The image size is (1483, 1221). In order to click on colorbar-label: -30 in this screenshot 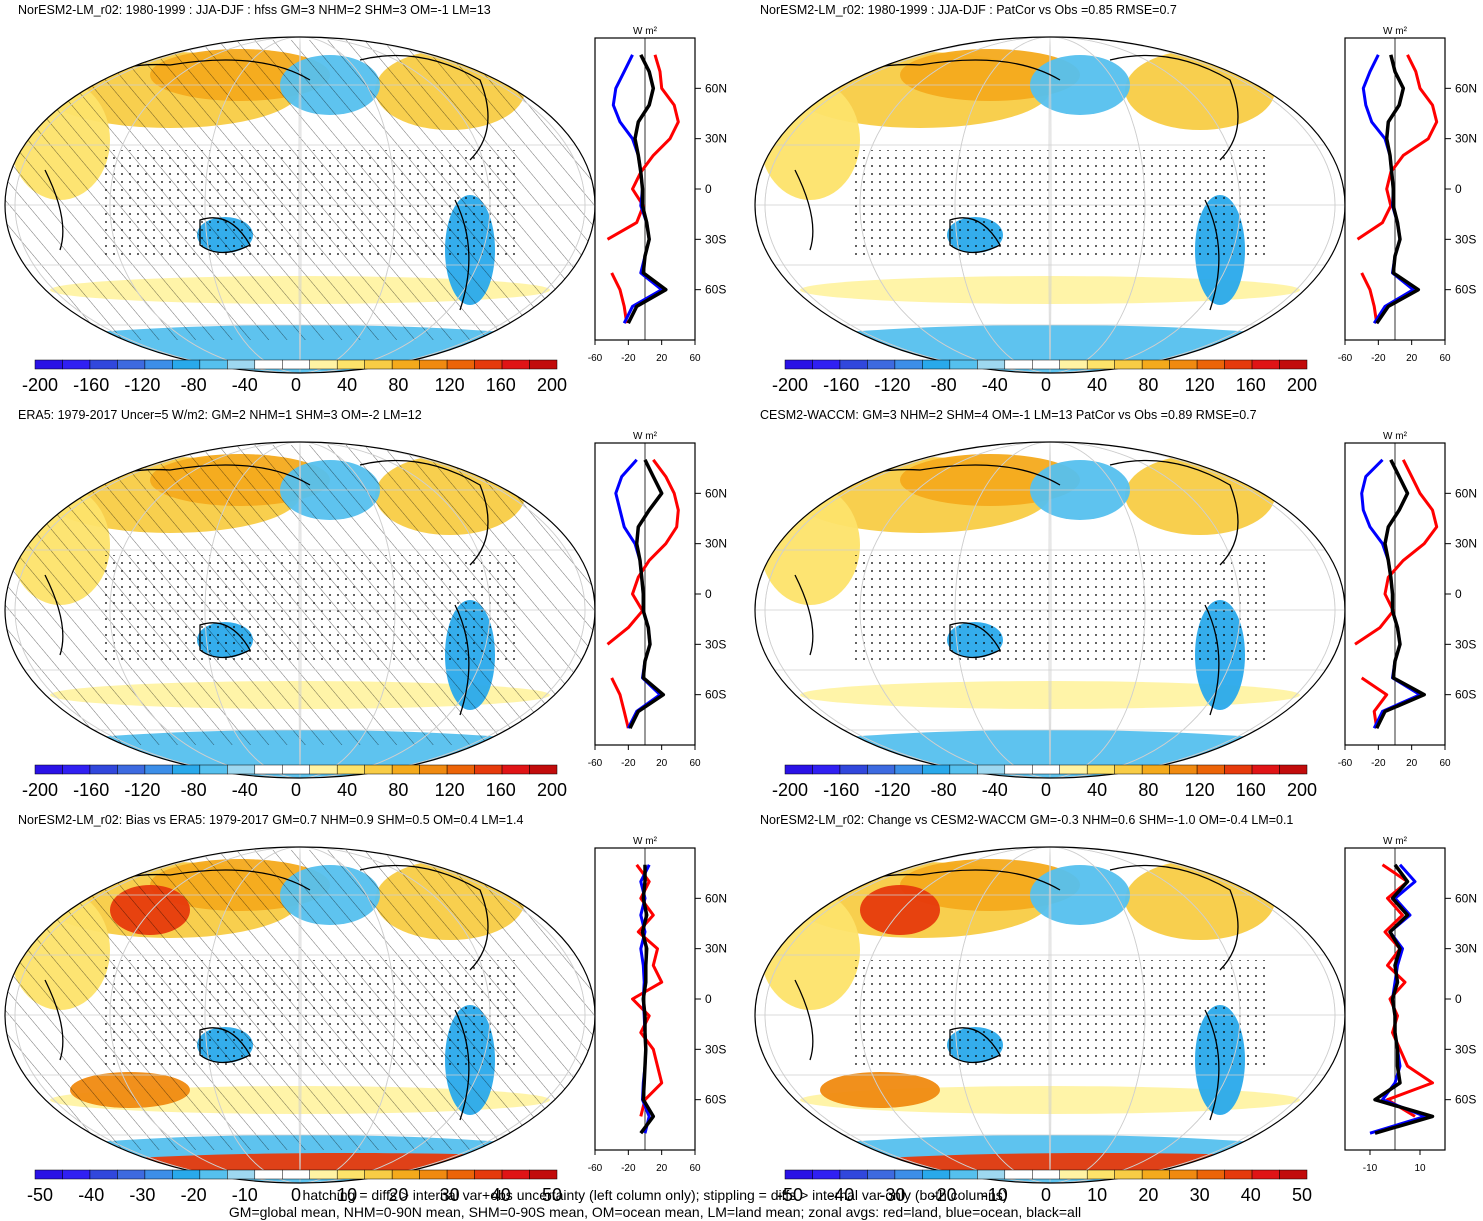, I will do `click(892, 1195)`.